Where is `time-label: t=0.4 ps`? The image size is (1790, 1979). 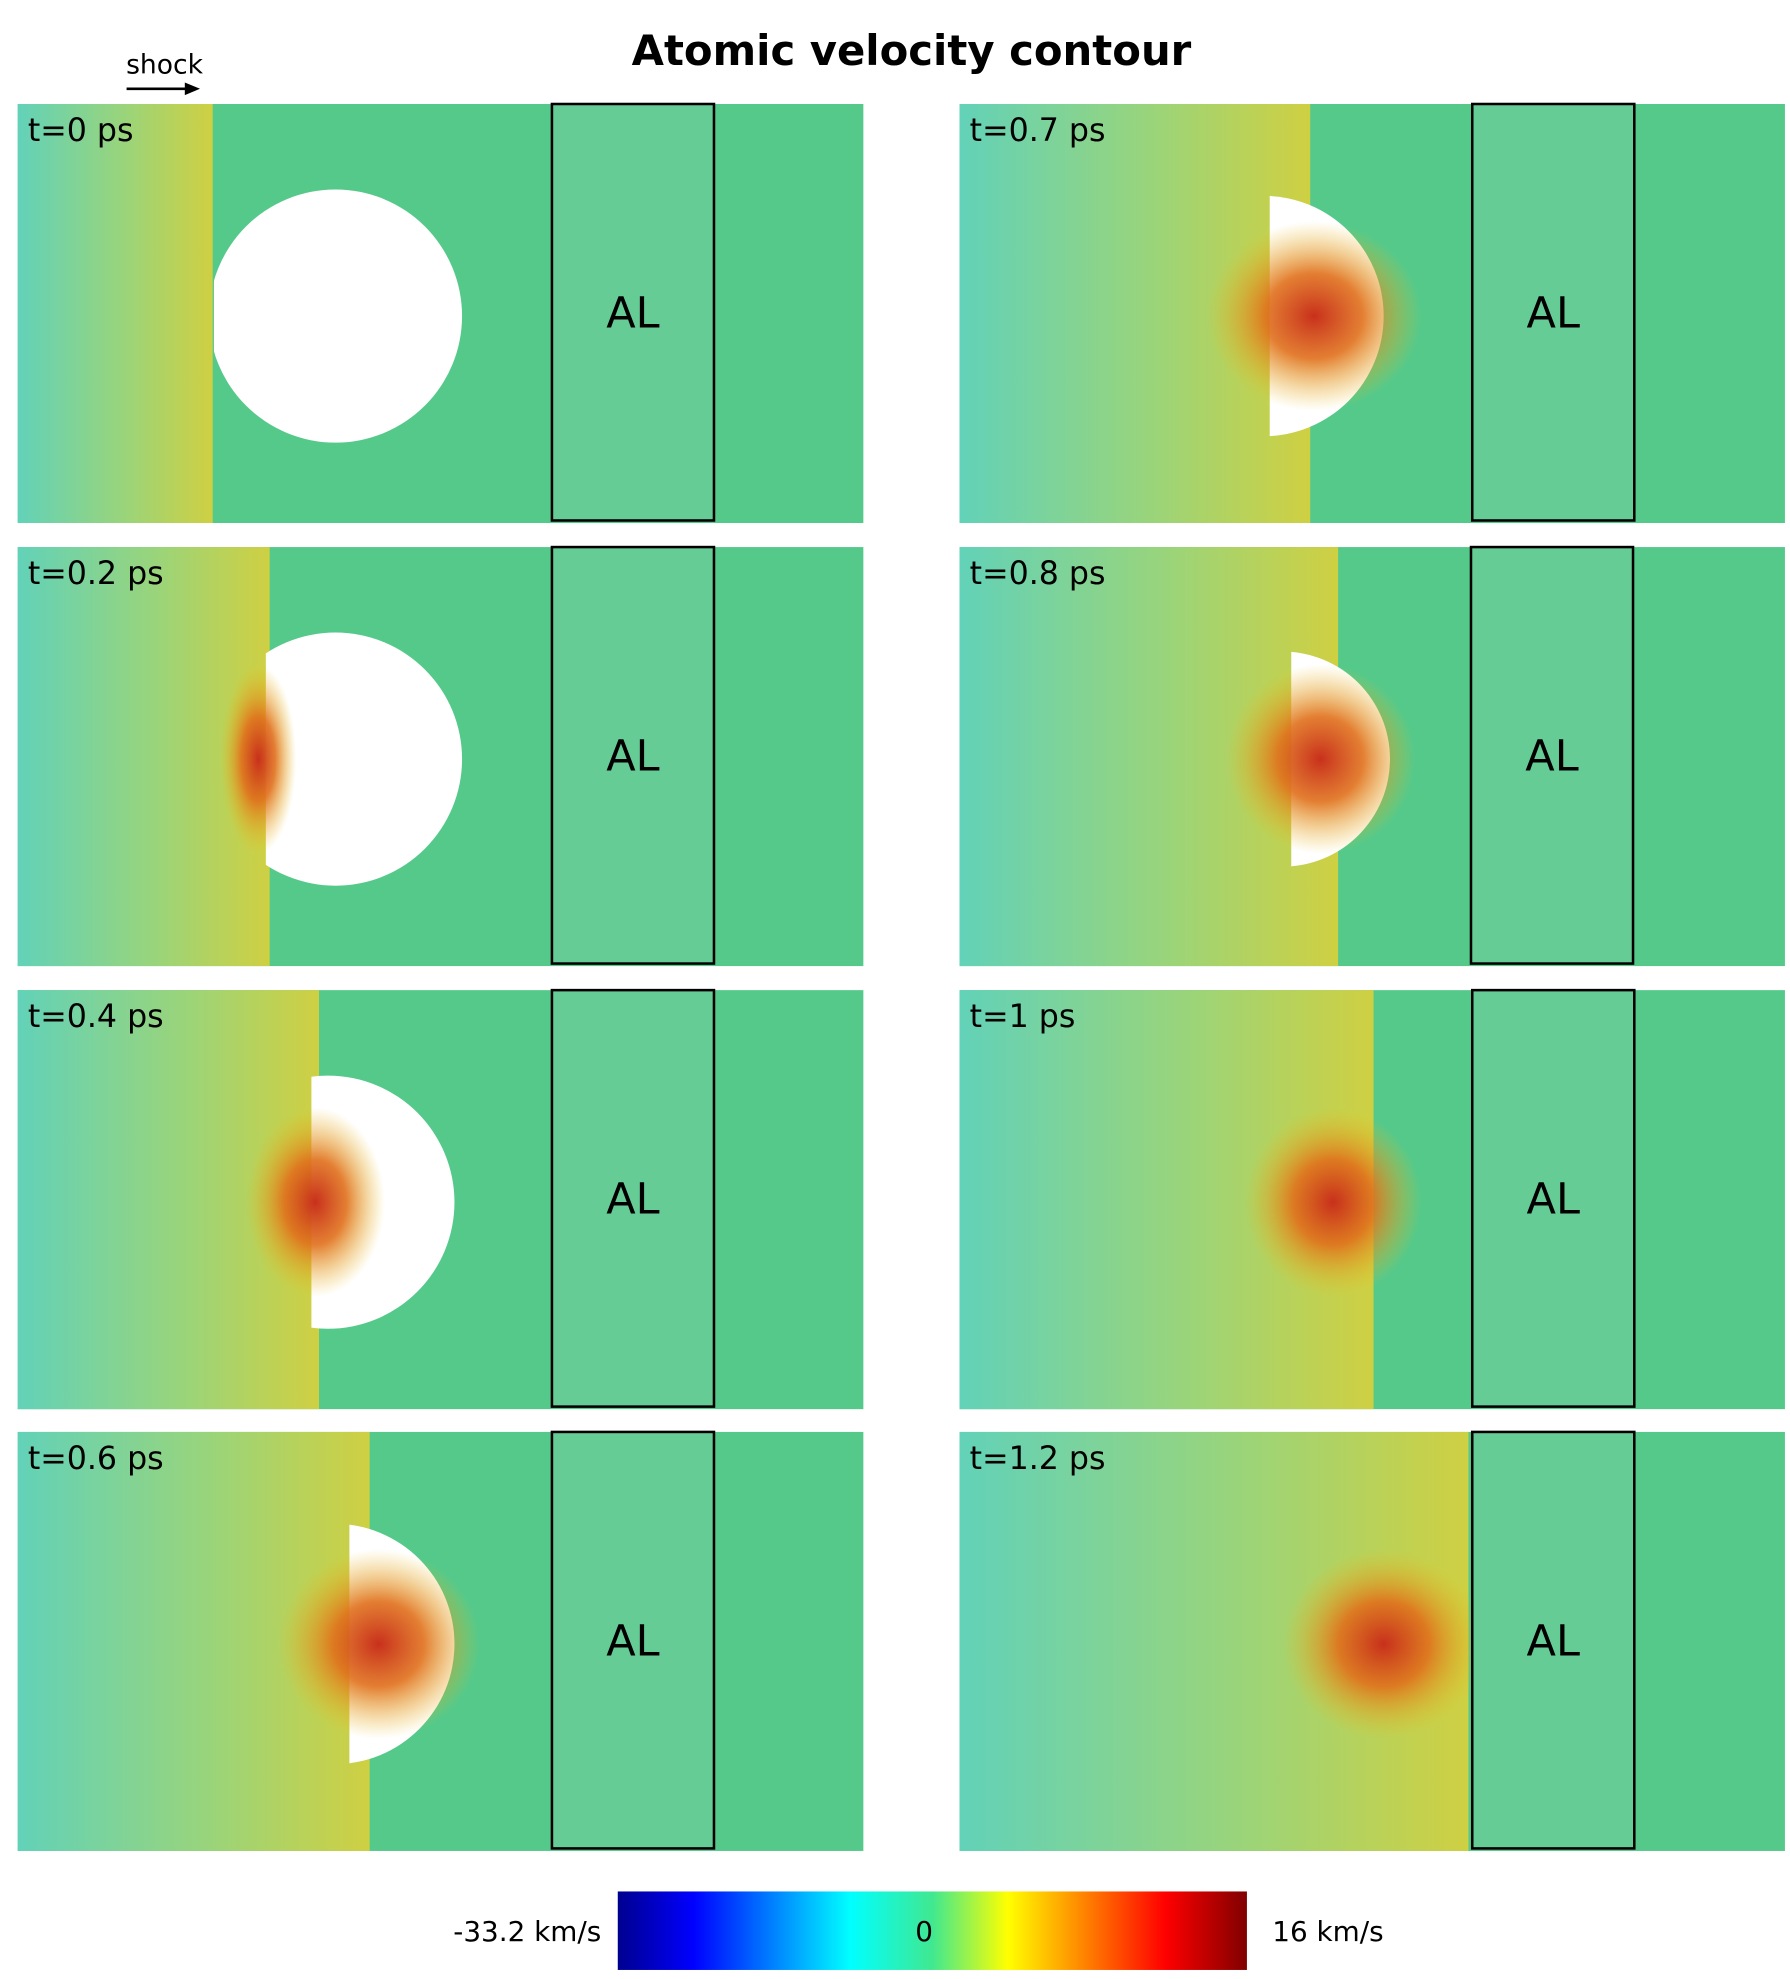 time-label: t=0.4 ps is located at coordinates (96, 1017).